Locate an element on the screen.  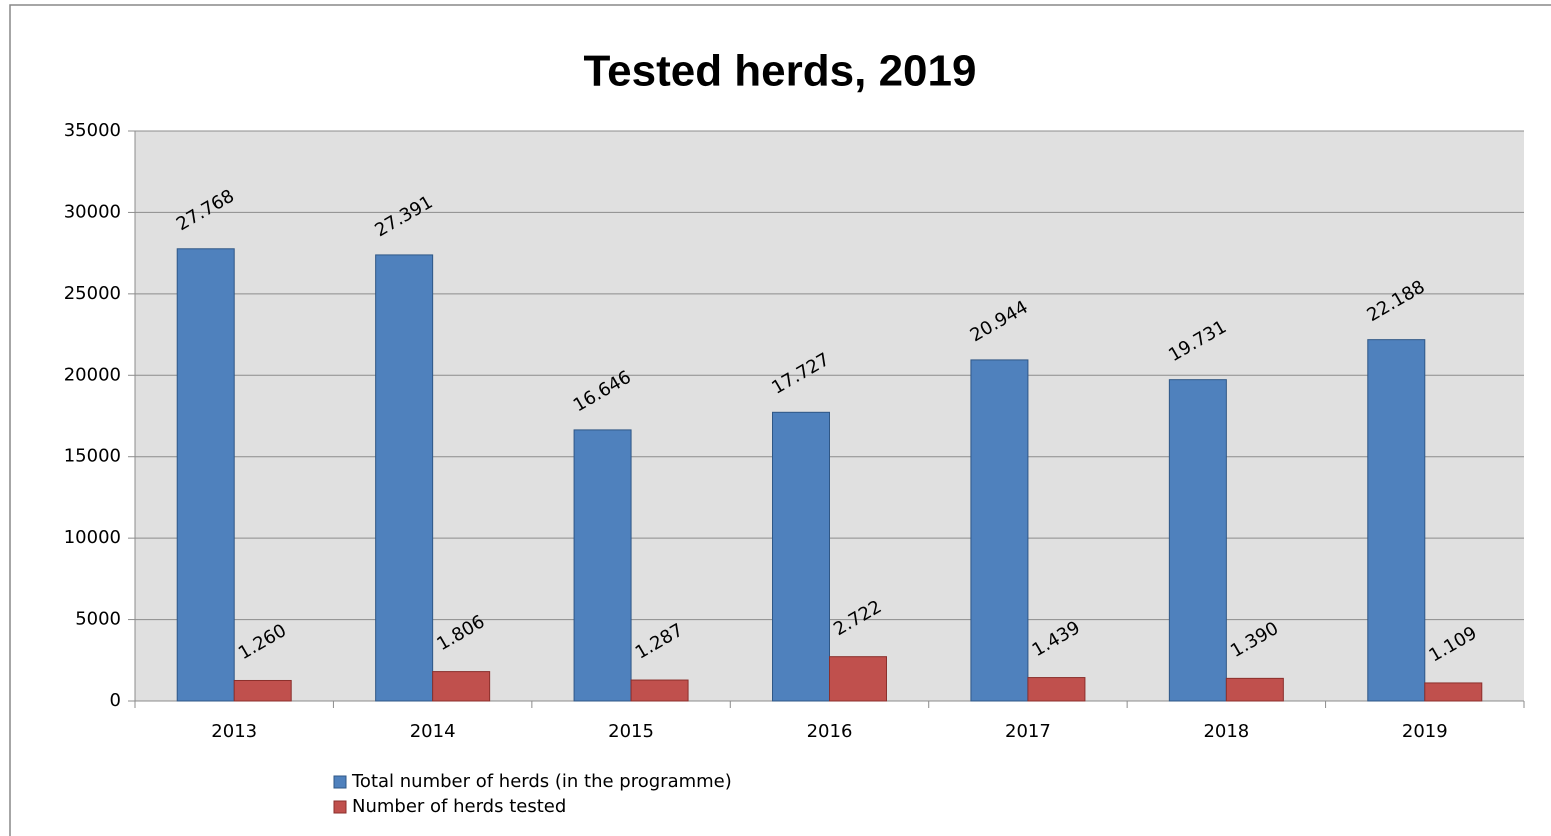
x-tick-label: 2013 is located at coordinates (234, 731).